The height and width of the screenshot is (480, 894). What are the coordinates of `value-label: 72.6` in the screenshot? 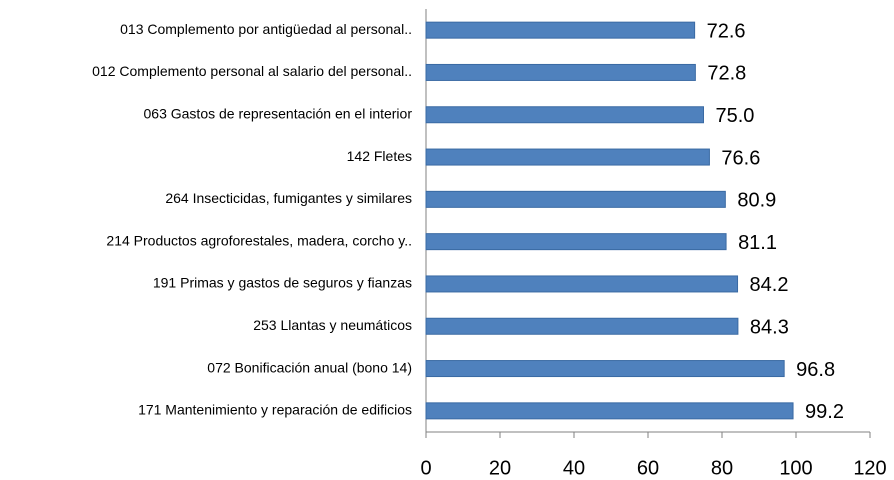 It's located at (726, 31).